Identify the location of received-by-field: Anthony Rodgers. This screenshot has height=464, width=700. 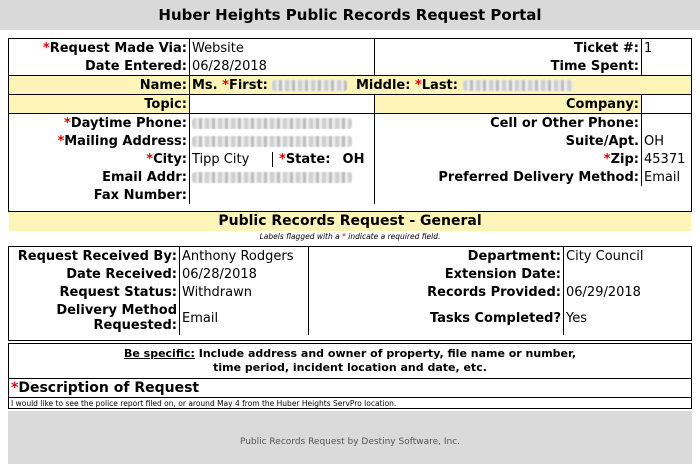
(244, 256).